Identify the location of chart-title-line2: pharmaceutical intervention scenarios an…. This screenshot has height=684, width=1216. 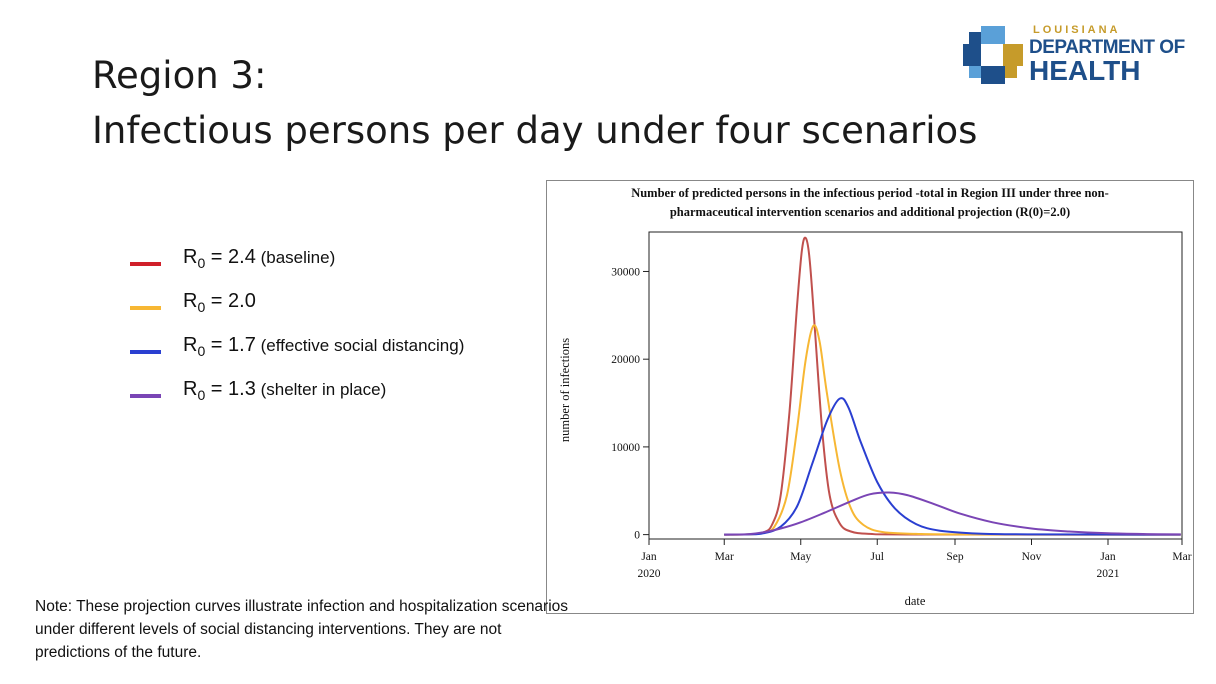
(870, 212).